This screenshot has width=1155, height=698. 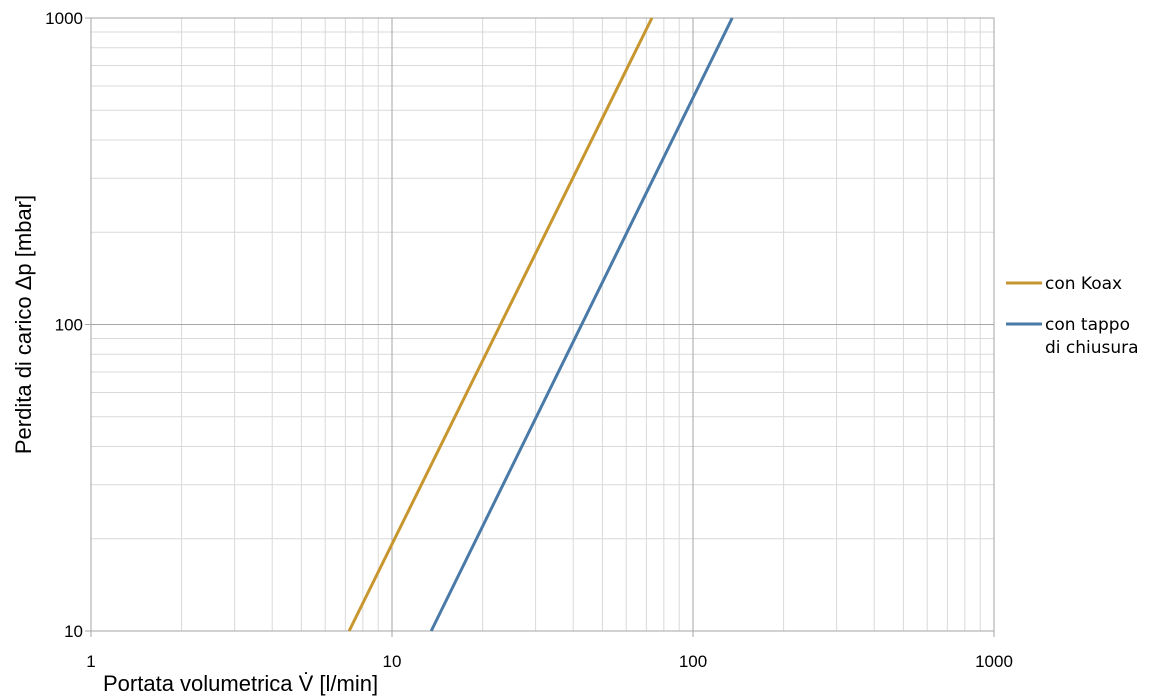 I want to click on legend-label-line: con tappo, so click(x=1087, y=325).